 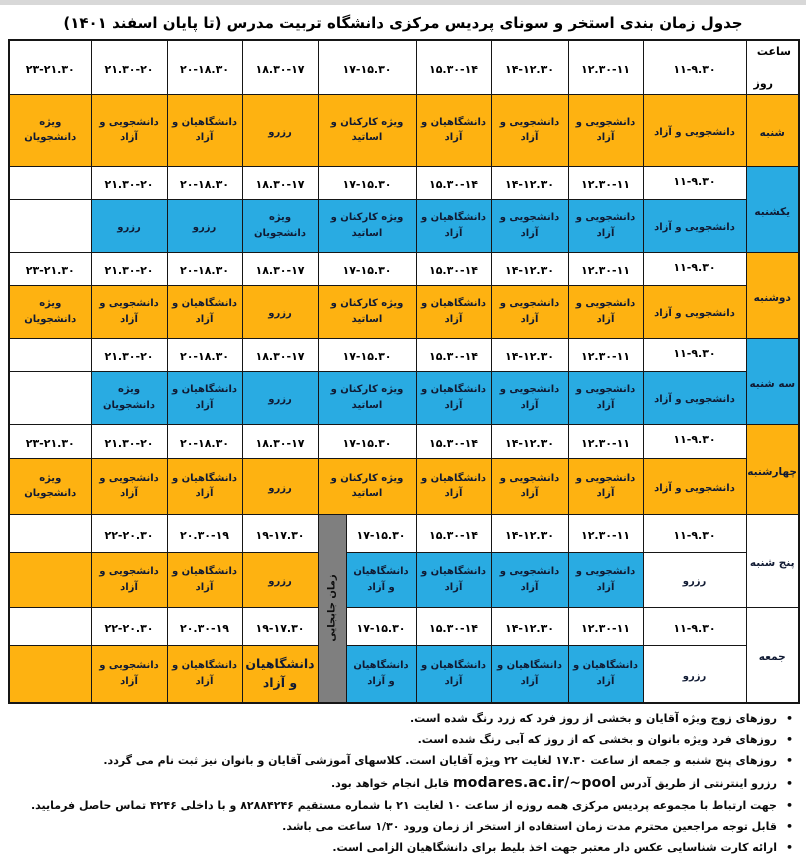 I want to click on thu-slot-3: دانشگاهیان و آزاد, so click(x=453, y=579).